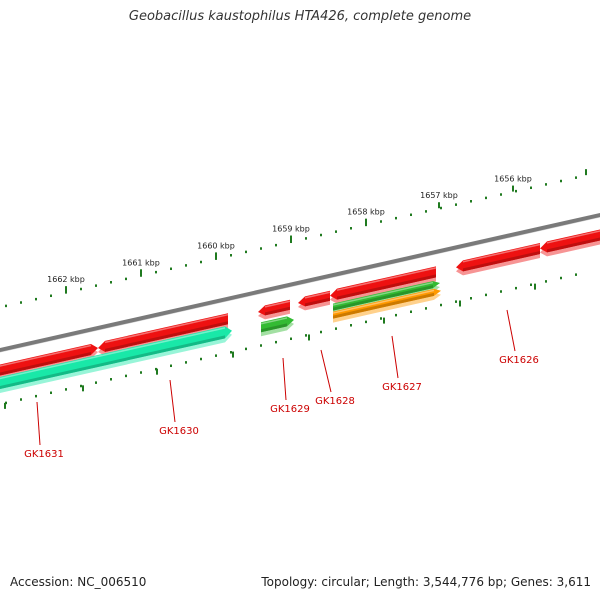  I want to click on gene-arrow-green, so click(277, 326).